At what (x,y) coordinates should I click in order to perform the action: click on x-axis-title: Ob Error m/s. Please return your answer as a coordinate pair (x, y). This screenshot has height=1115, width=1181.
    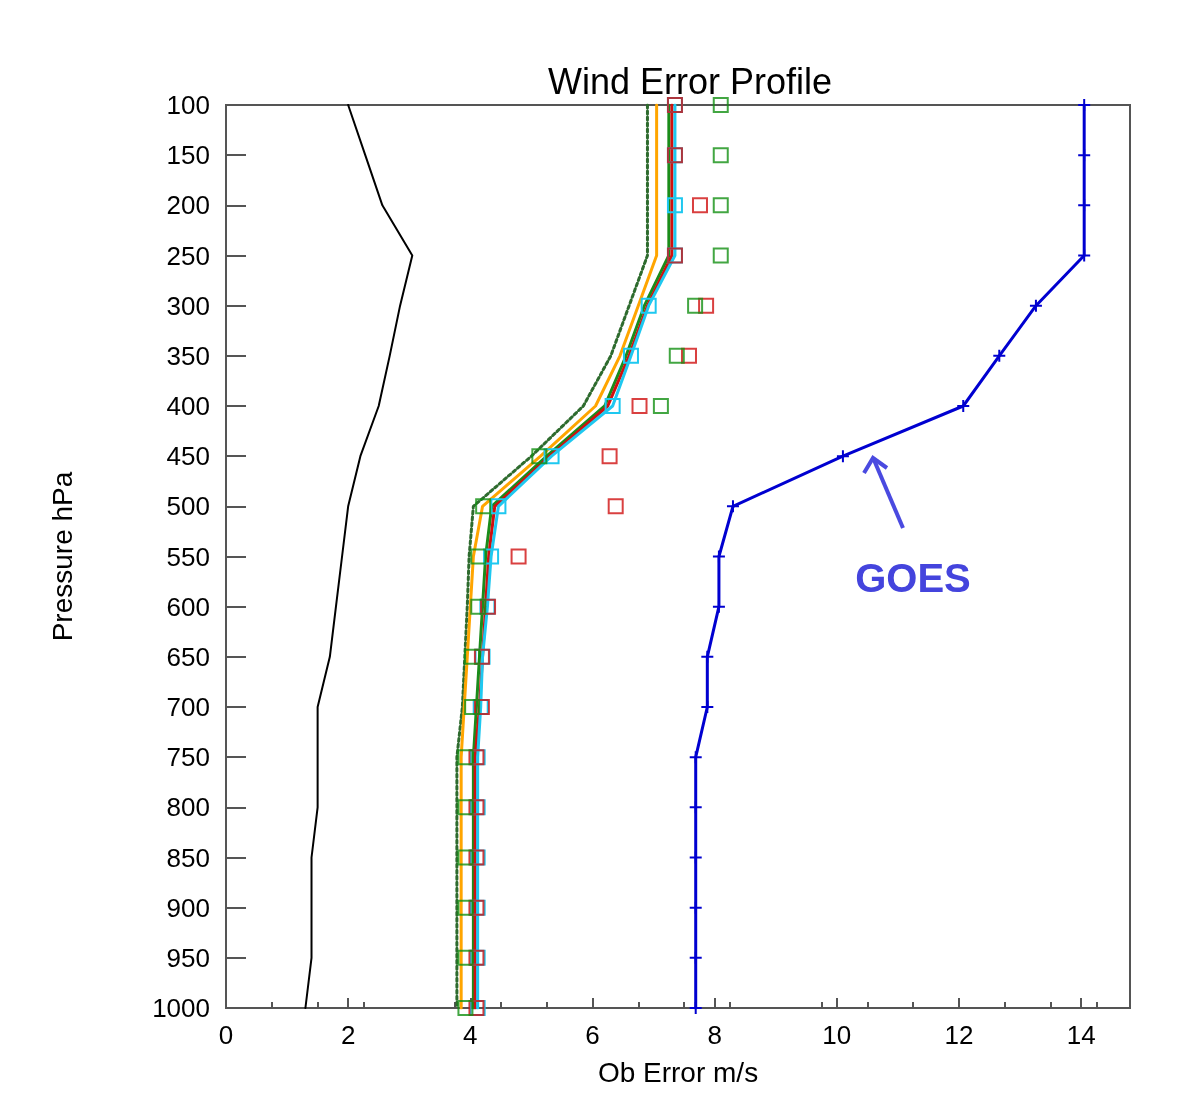
    Looking at the image, I should click on (678, 1072).